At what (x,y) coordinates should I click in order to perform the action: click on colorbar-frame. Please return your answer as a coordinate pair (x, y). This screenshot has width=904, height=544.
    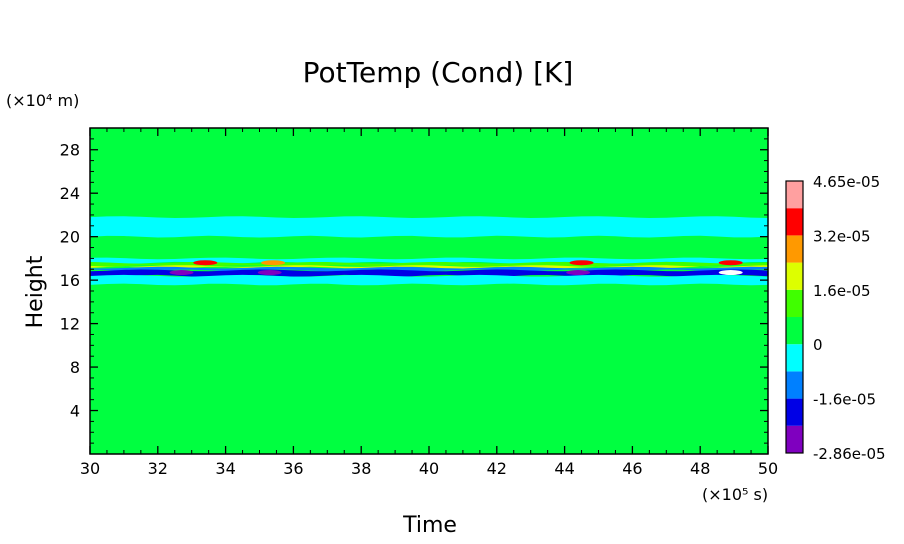
    Looking at the image, I should click on (794, 317).